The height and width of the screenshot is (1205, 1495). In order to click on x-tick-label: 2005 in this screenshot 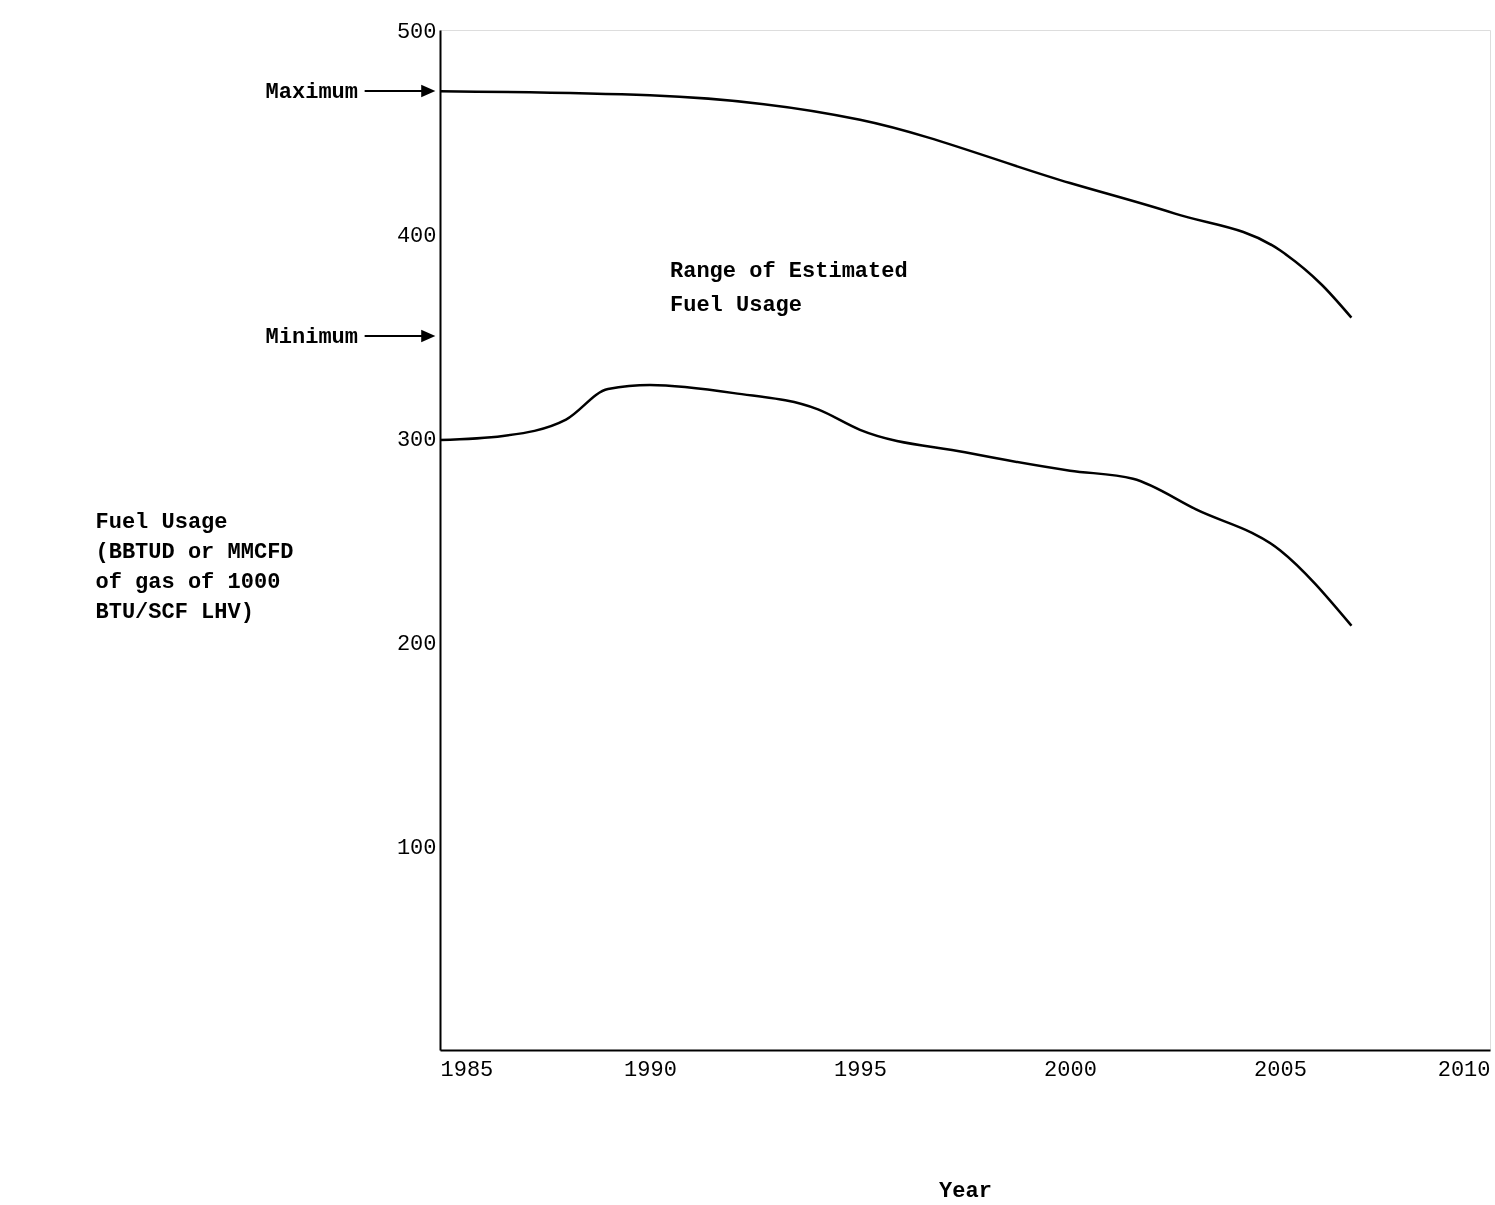, I will do `click(1280, 1070)`.